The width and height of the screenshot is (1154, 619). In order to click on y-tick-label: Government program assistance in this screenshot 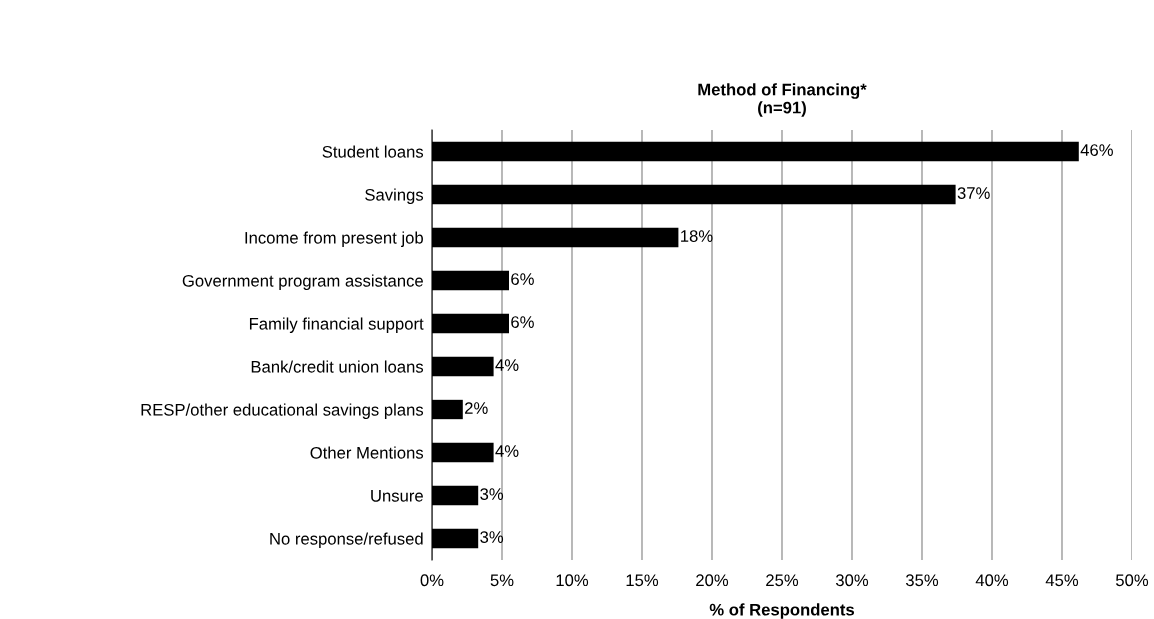, I will do `click(302, 282)`.